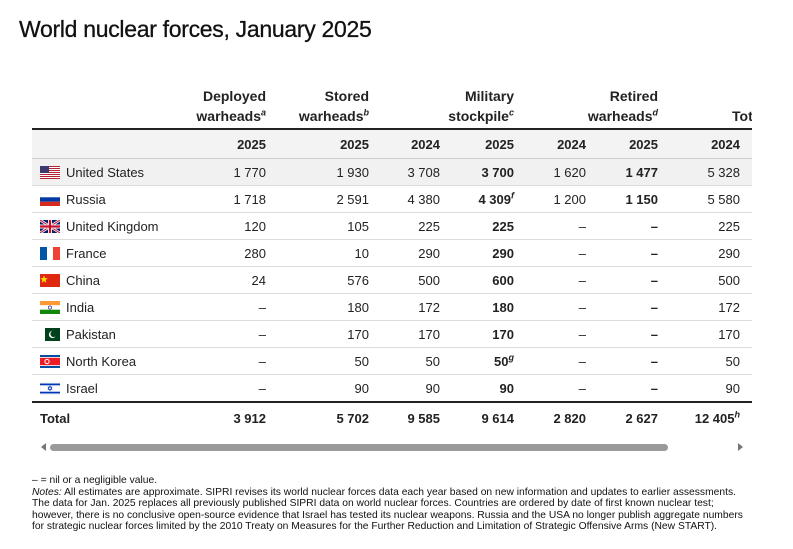  Describe the element at coordinates (263, 112) in the screenshot. I see `footnote-marker: a` at that location.